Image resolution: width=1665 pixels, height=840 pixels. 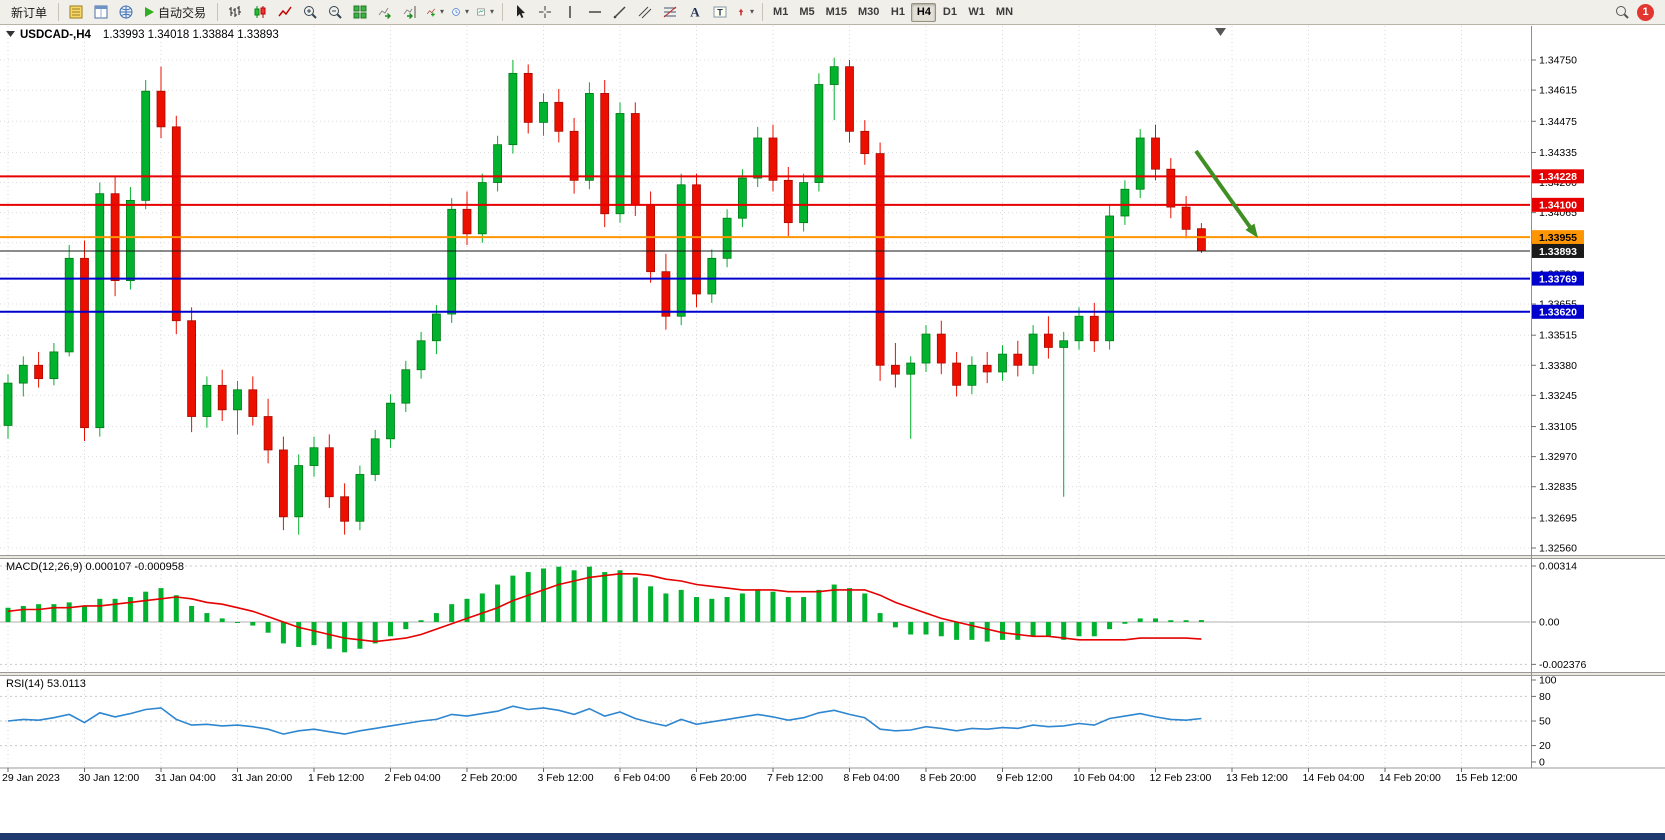 What do you see at coordinates (780, 12) in the screenshot?
I see `timeframe-m1-button: M1` at bounding box center [780, 12].